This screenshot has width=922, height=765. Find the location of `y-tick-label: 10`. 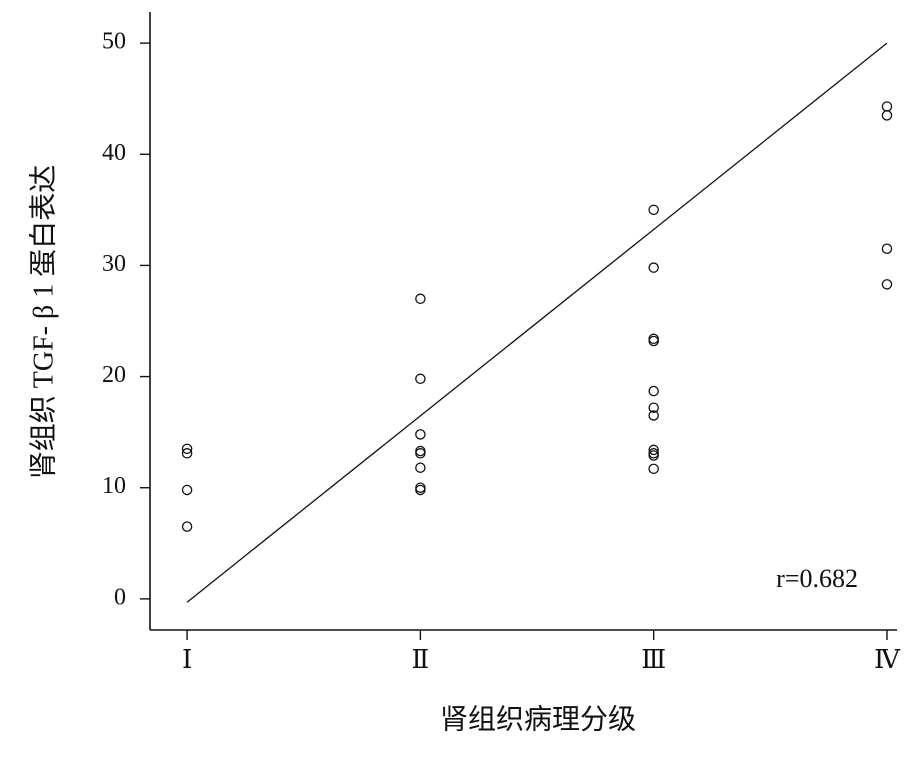

y-tick-label: 10 is located at coordinates (114, 486).